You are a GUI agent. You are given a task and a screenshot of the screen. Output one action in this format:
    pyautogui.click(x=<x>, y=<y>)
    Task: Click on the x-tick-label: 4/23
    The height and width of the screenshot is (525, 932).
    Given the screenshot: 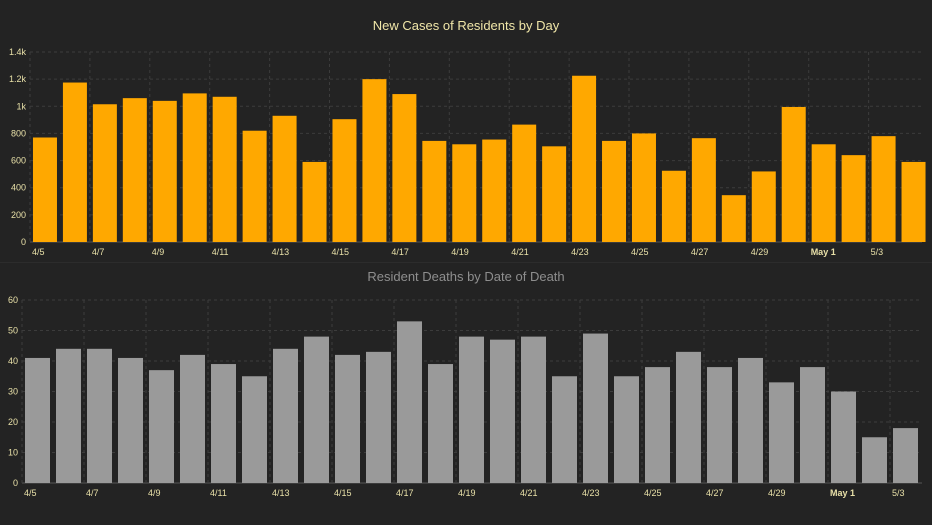 What is the action you would take?
    pyautogui.click(x=591, y=493)
    